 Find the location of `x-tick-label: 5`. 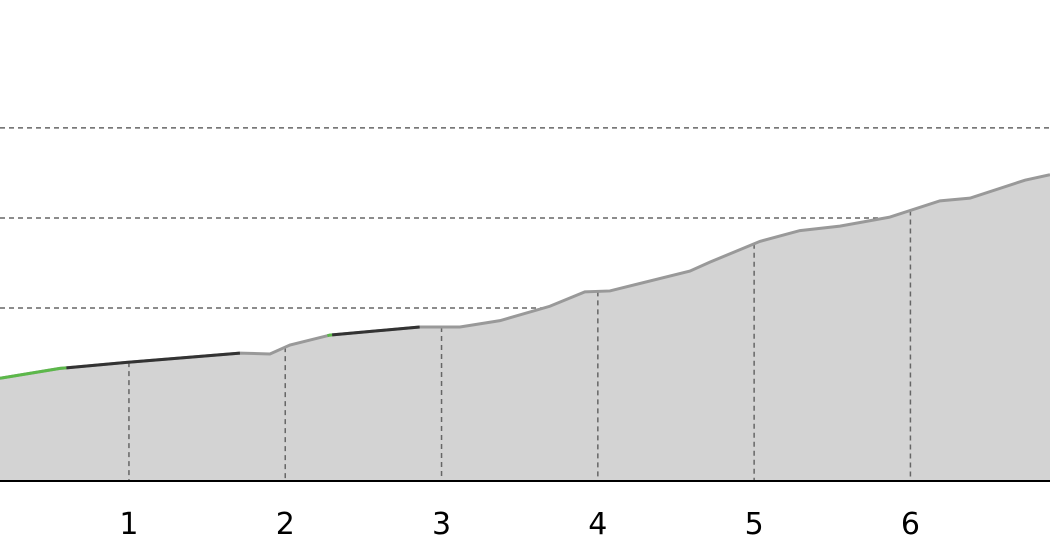

x-tick-label: 5 is located at coordinates (754, 524).